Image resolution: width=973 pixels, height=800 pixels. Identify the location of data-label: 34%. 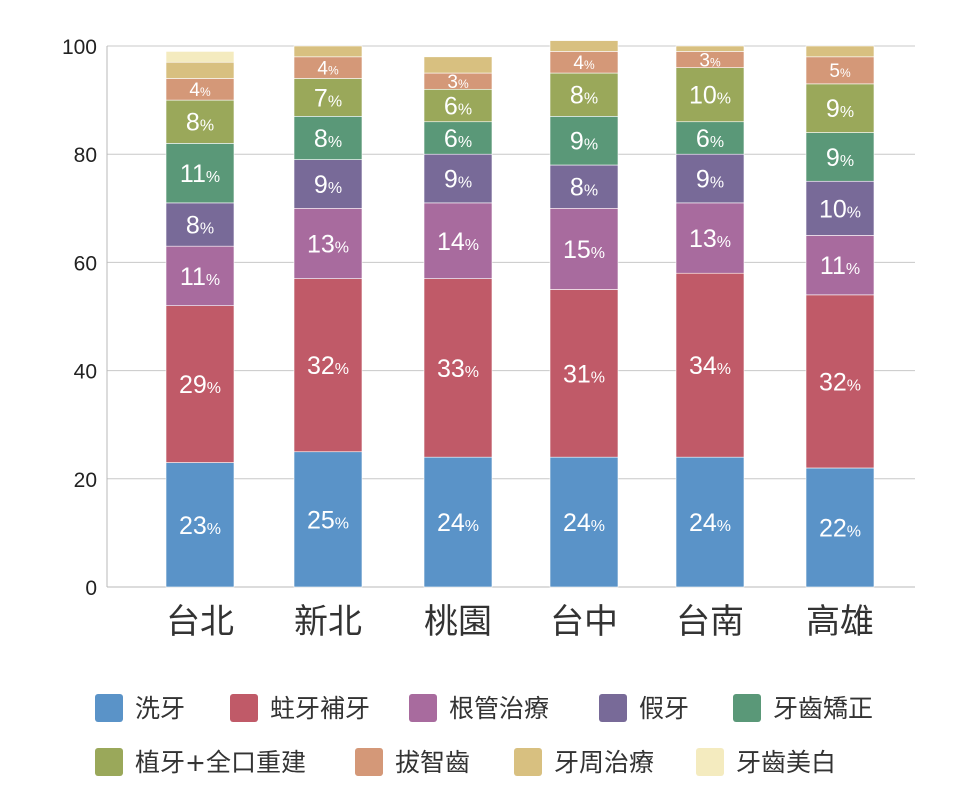
(710, 366).